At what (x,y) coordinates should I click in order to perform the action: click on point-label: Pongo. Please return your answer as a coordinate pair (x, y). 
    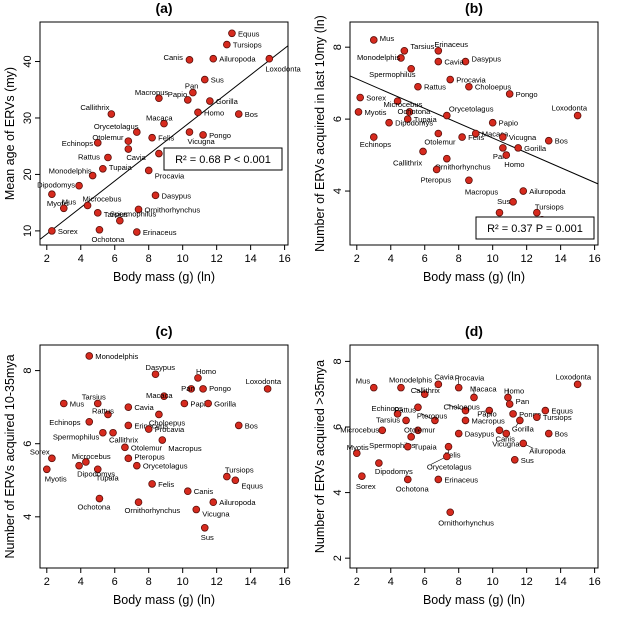
    Looking at the image, I should click on (220, 388).